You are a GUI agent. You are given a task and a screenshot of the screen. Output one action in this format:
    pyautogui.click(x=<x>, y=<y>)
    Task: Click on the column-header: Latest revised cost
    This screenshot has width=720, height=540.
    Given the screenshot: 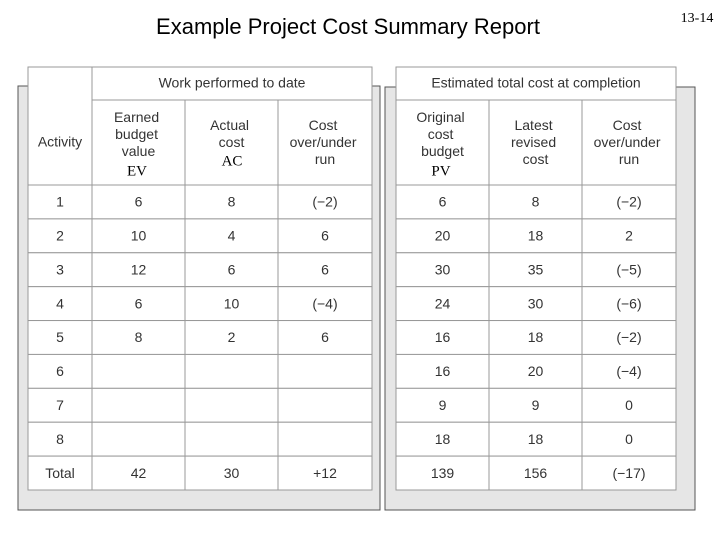 What is the action you would take?
    pyautogui.click(x=535, y=142)
    